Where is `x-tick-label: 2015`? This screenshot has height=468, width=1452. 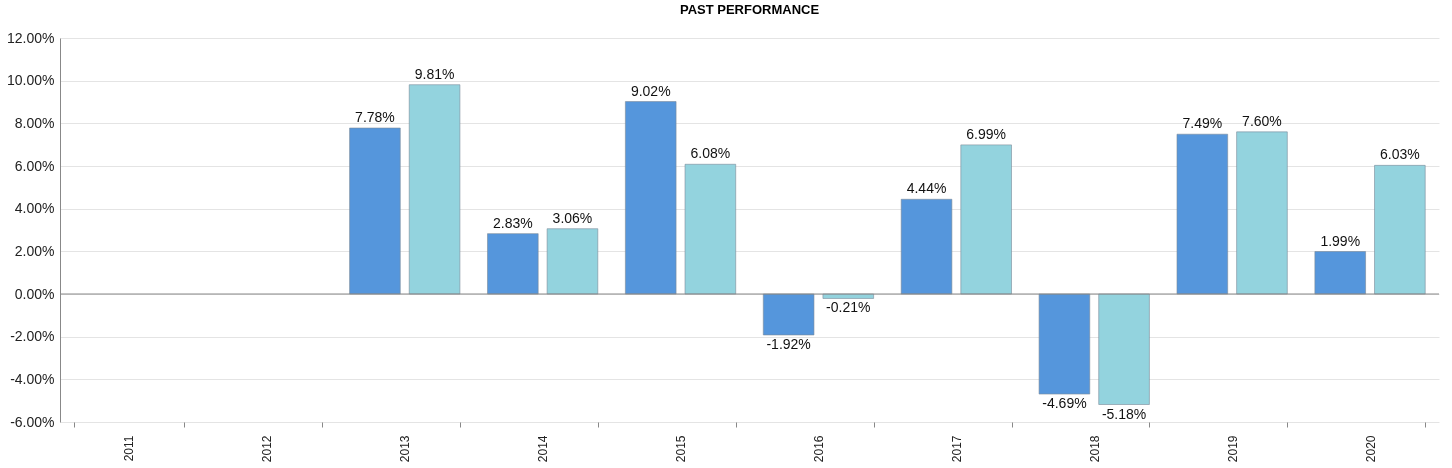
x-tick-label: 2015 is located at coordinates (681, 449).